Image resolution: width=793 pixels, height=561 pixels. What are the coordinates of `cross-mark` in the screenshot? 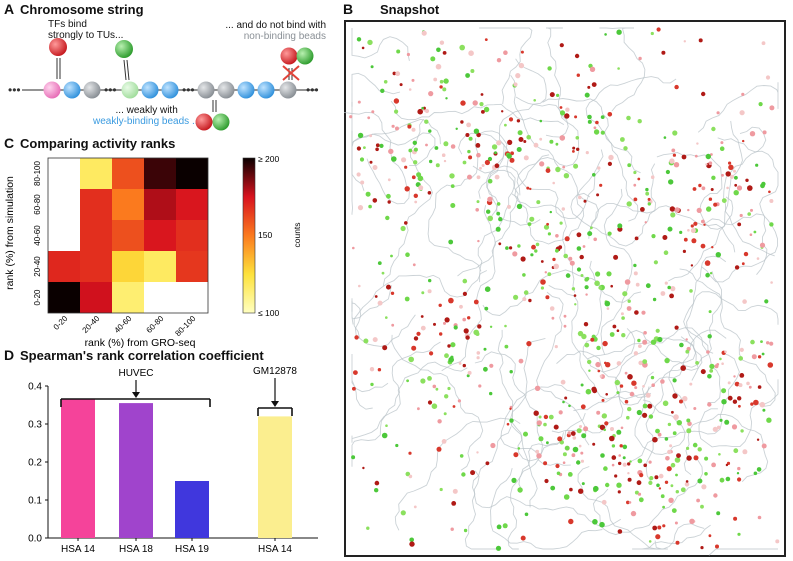 It's located at (291, 73).